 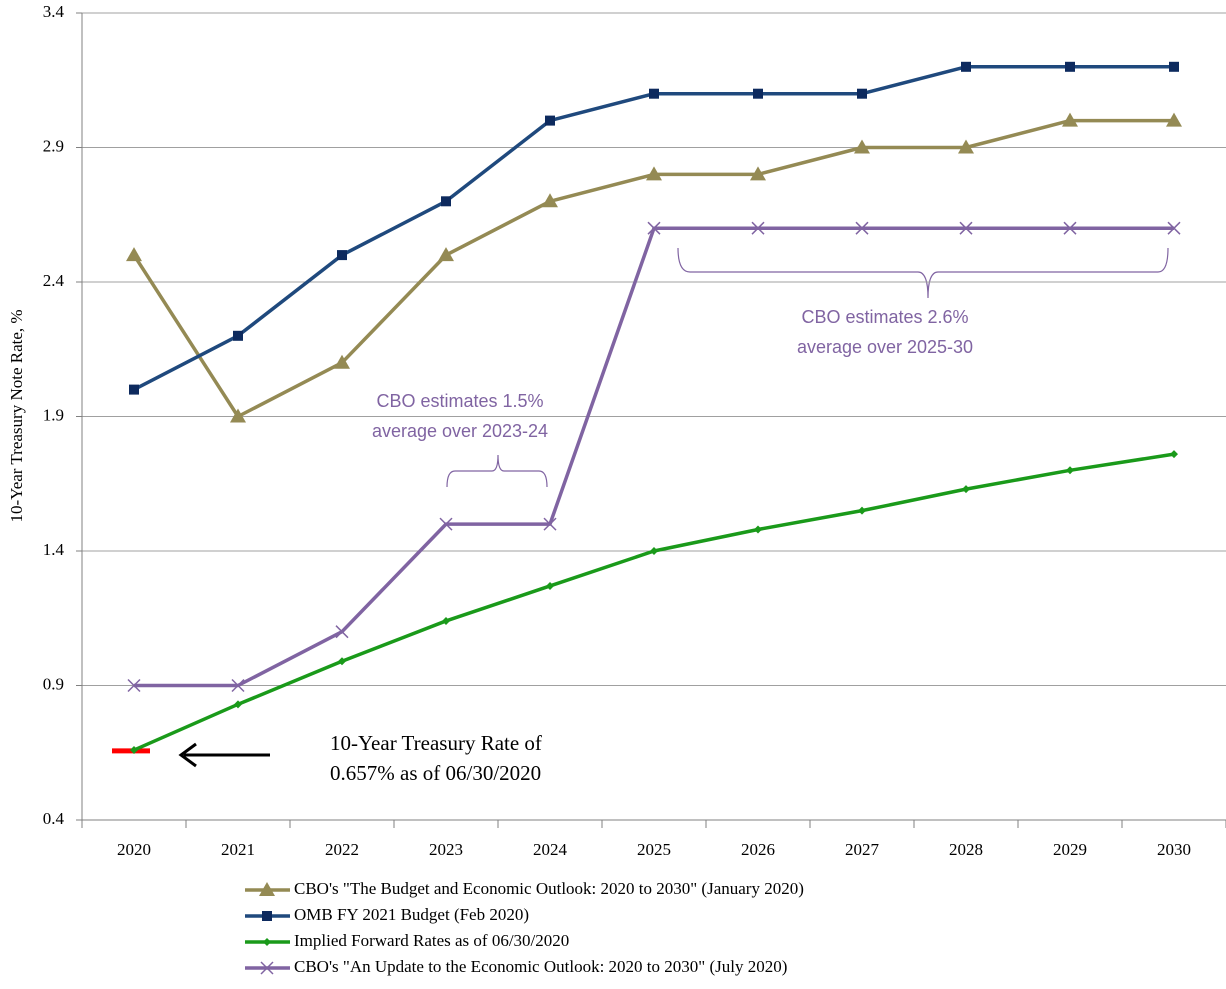 I want to click on y-tick-label: 1.4, so click(x=54, y=549).